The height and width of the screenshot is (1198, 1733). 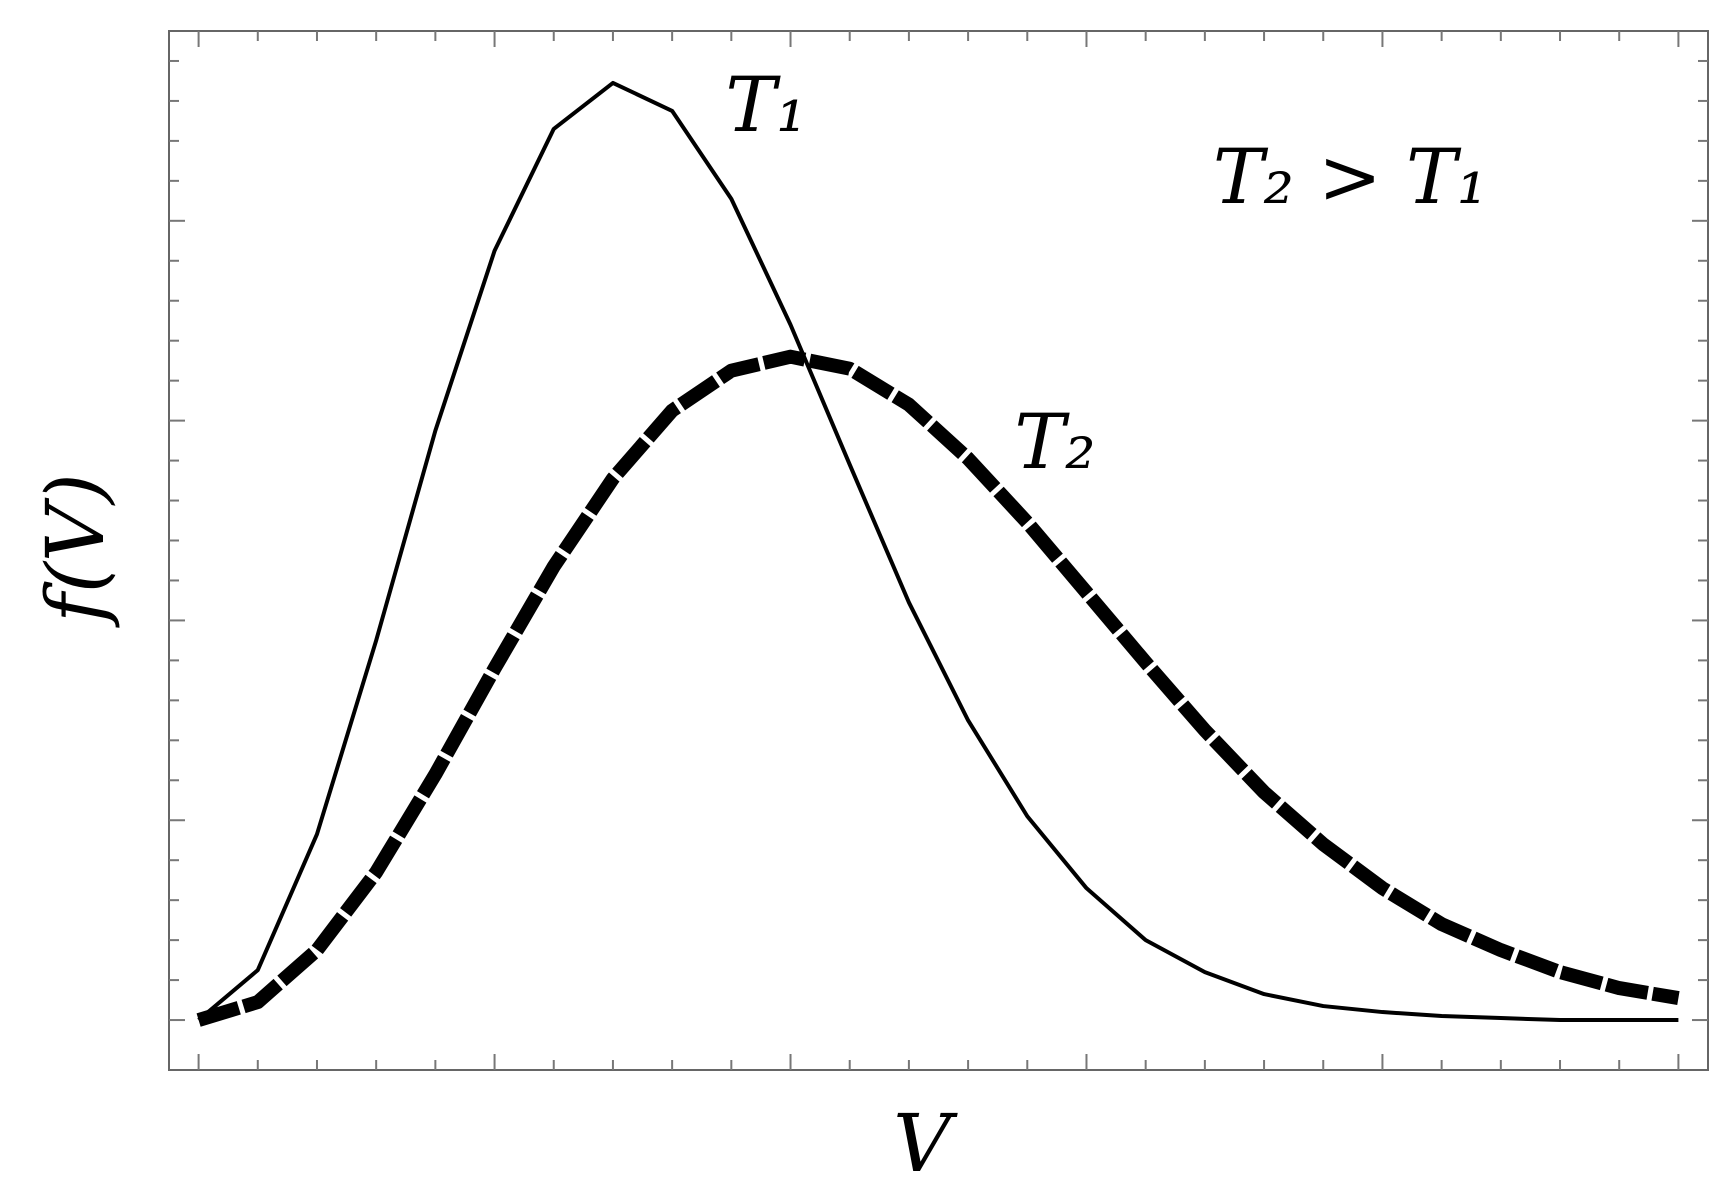 What do you see at coordinates (925, 1143) in the screenshot?
I see `x-axis-label: V` at bounding box center [925, 1143].